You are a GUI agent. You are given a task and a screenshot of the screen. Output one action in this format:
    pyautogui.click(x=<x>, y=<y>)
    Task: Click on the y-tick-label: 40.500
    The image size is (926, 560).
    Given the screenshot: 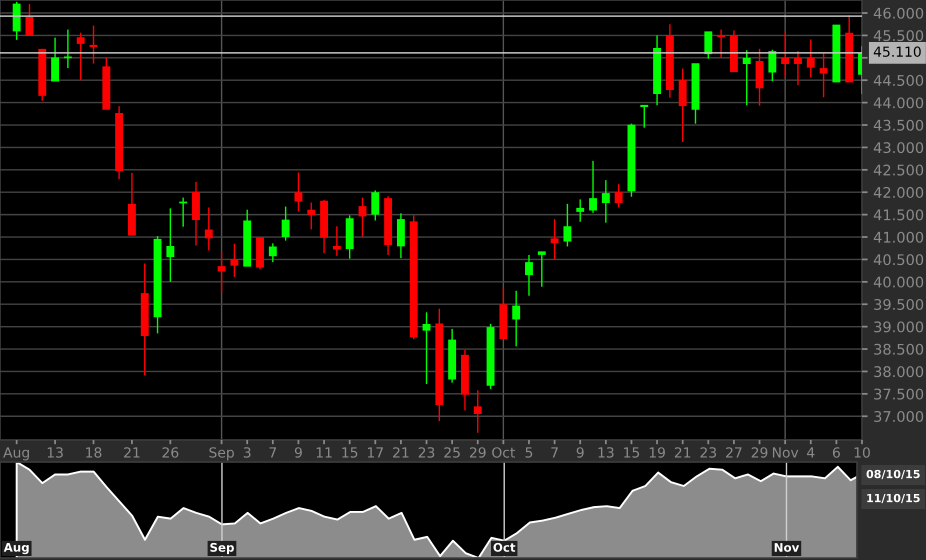 What is the action you would take?
    pyautogui.click(x=899, y=260)
    